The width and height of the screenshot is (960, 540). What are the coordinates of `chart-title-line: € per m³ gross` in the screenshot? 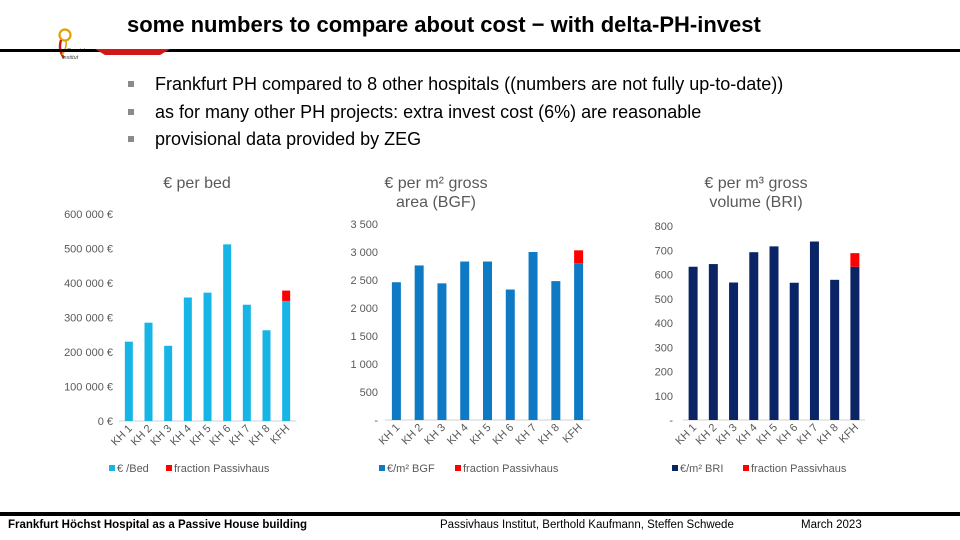 It's located at (755, 183).